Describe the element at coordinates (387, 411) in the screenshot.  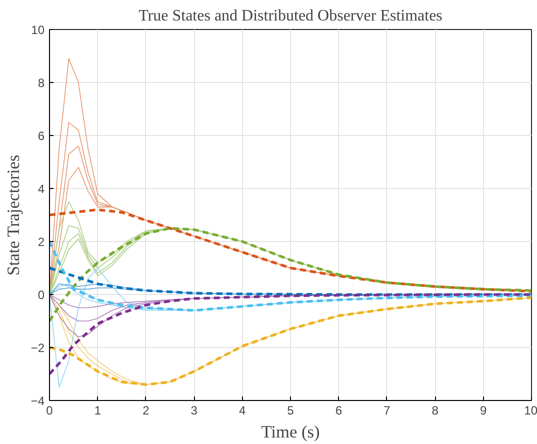
I see `x-tick-label: 7` at that location.